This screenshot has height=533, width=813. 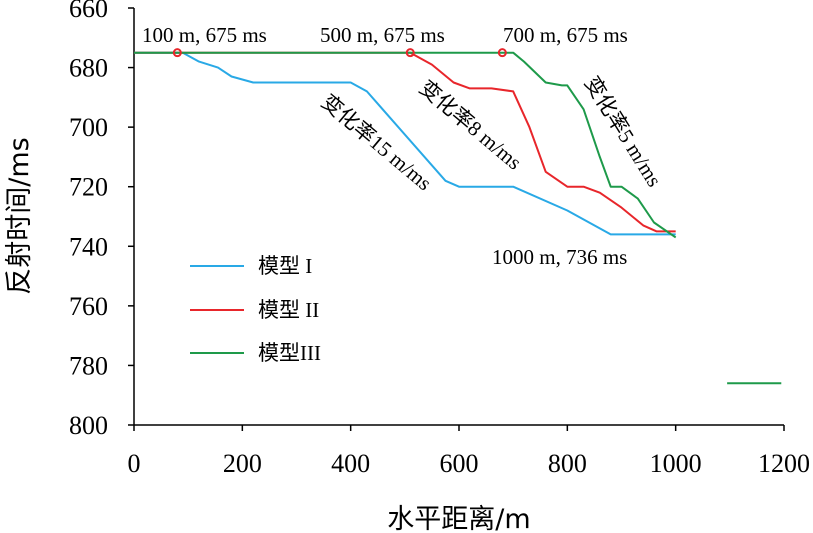 What do you see at coordinates (377, 142) in the screenshot?
I see `rate-label-15: 变化率15 m/ms` at bounding box center [377, 142].